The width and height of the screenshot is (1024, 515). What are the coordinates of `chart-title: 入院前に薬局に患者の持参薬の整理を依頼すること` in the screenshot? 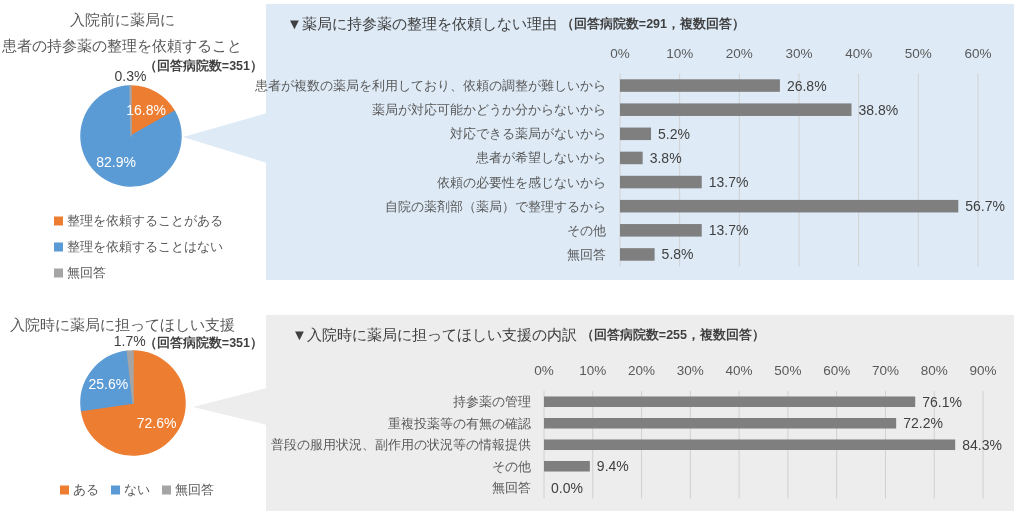 It's located at (121, 33).